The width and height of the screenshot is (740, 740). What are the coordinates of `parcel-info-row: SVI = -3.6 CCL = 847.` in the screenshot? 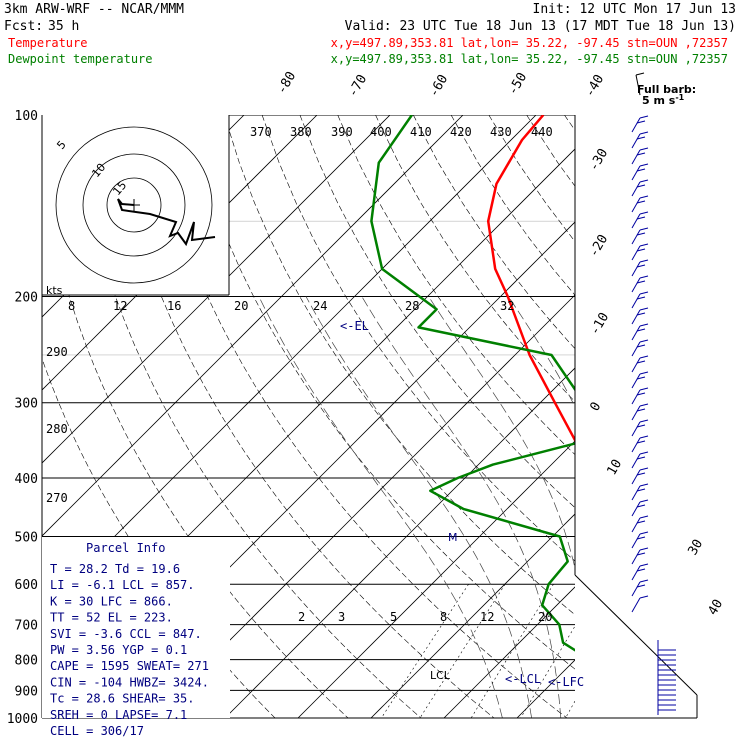 It's located at (126, 634).